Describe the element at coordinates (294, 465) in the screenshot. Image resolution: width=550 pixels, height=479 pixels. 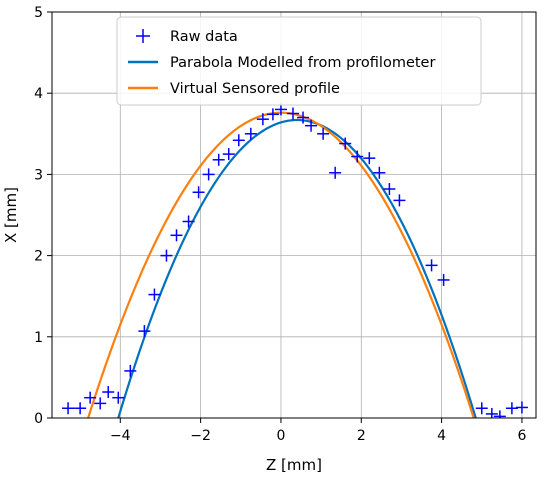
I see `x-axis-label: Z [mm]` at that location.